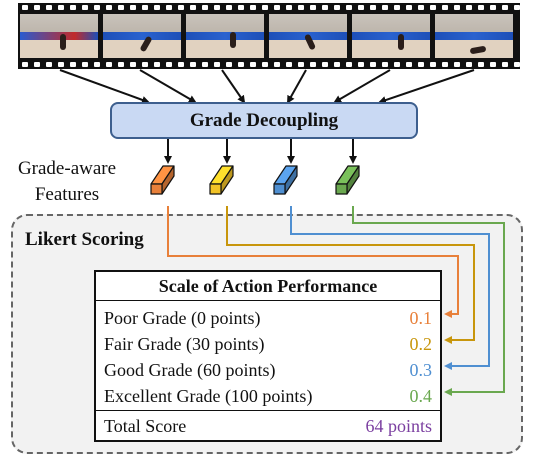 The height and width of the screenshot is (459, 535). What do you see at coordinates (421, 370) in the screenshot?
I see `scale-row-value: 0.3` at bounding box center [421, 370].